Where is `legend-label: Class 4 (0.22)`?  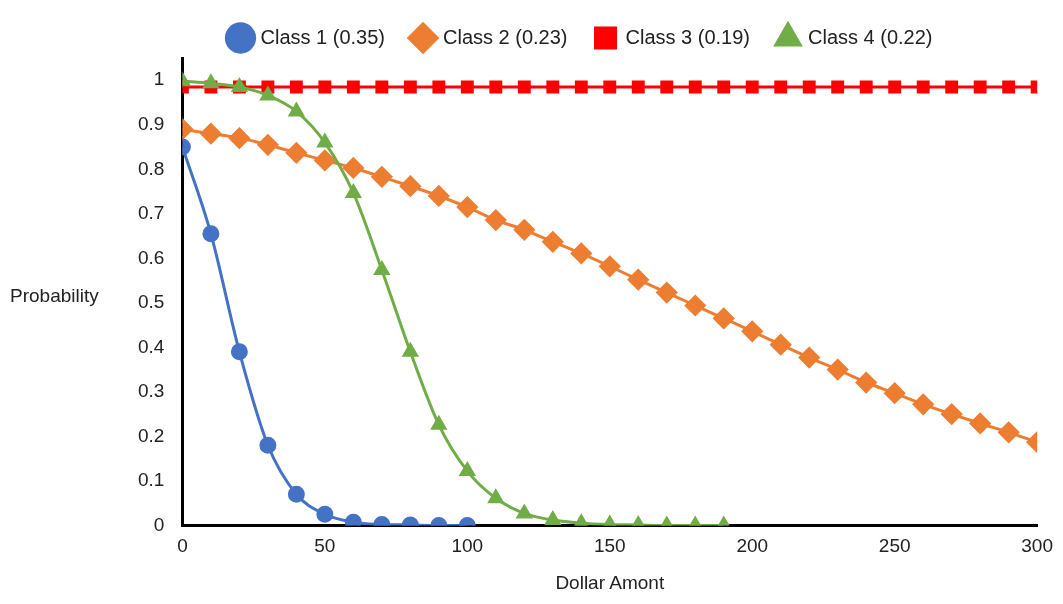 legend-label: Class 4 (0.22) is located at coordinates (870, 36).